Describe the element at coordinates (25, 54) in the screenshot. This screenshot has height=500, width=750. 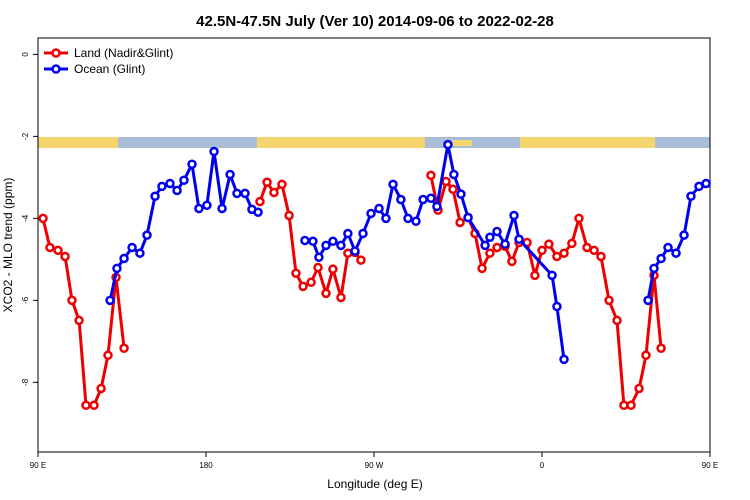
I see `y-tick-label: 0` at that location.